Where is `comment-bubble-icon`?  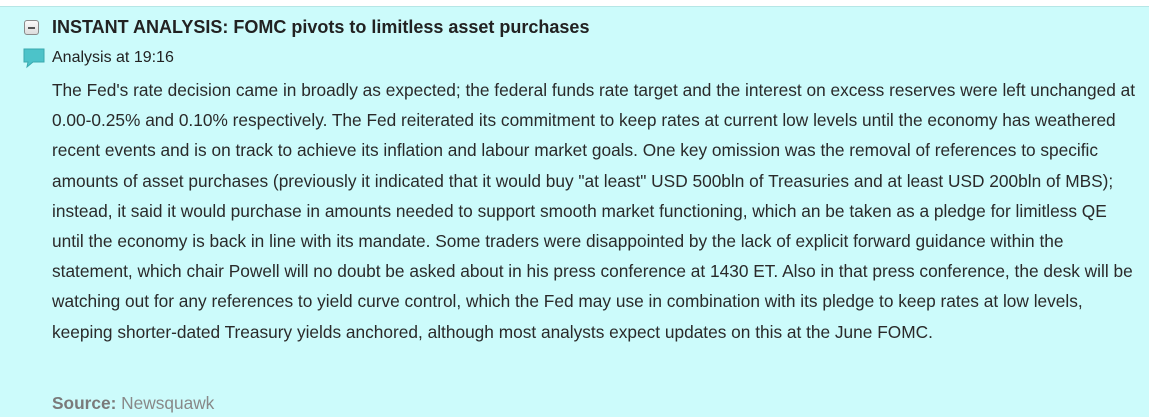 comment-bubble-icon is located at coordinates (34, 58).